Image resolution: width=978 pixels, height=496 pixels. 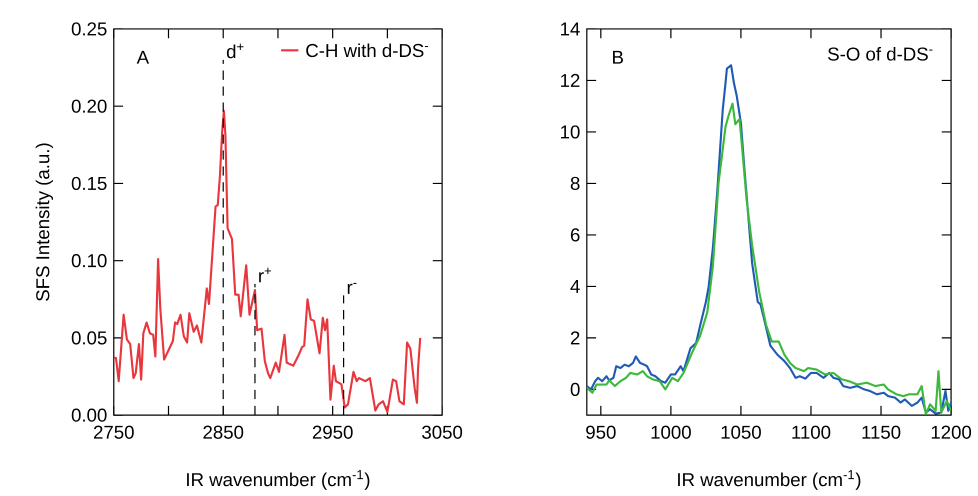 What do you see at coordinates (89, 29) in the screenshot?
I see `y-tick-label: 0.25` at bounding box center [89, 29].